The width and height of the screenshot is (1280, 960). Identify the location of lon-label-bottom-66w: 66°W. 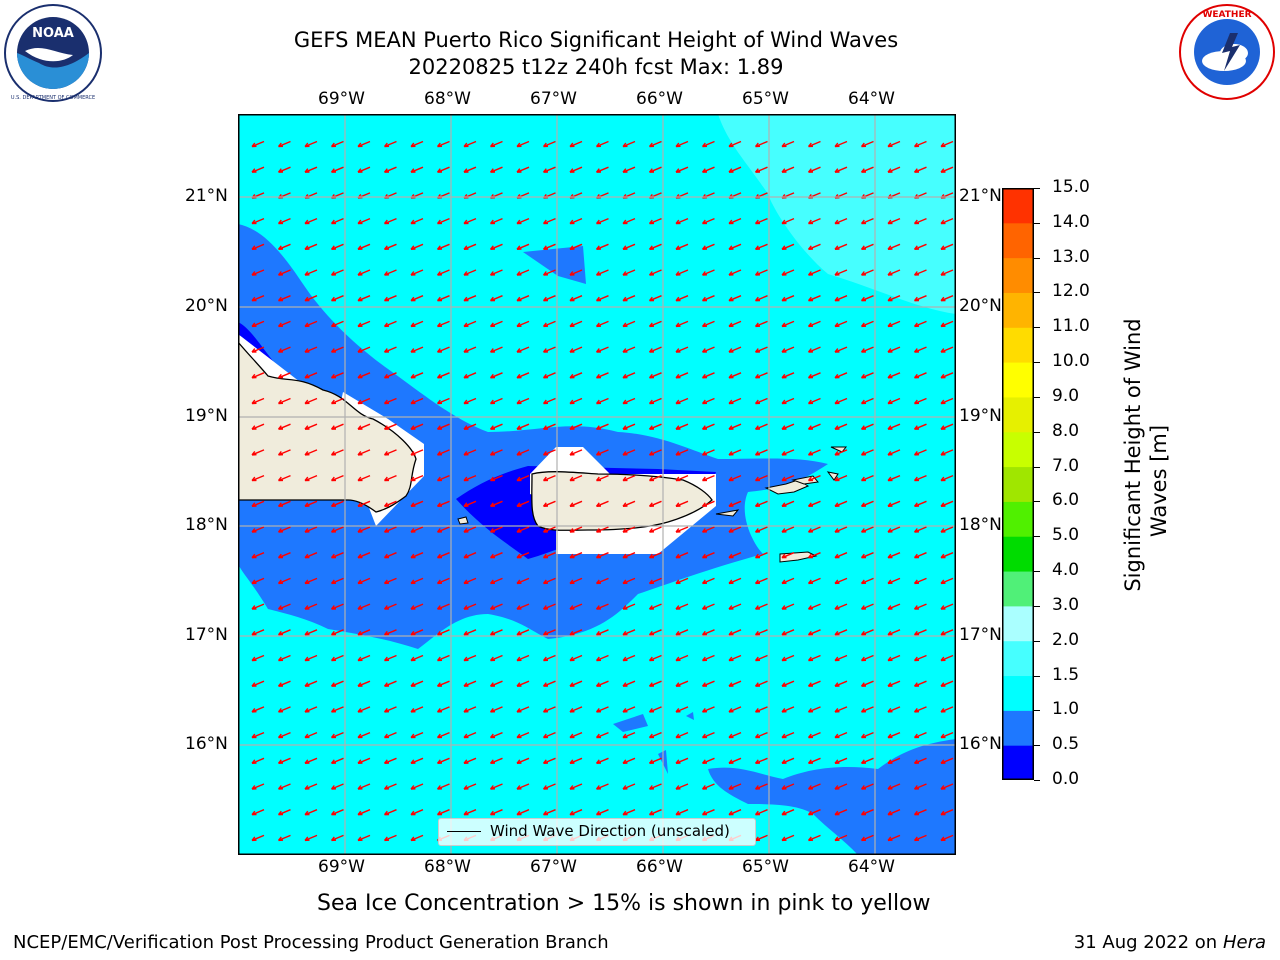
(659, 867).